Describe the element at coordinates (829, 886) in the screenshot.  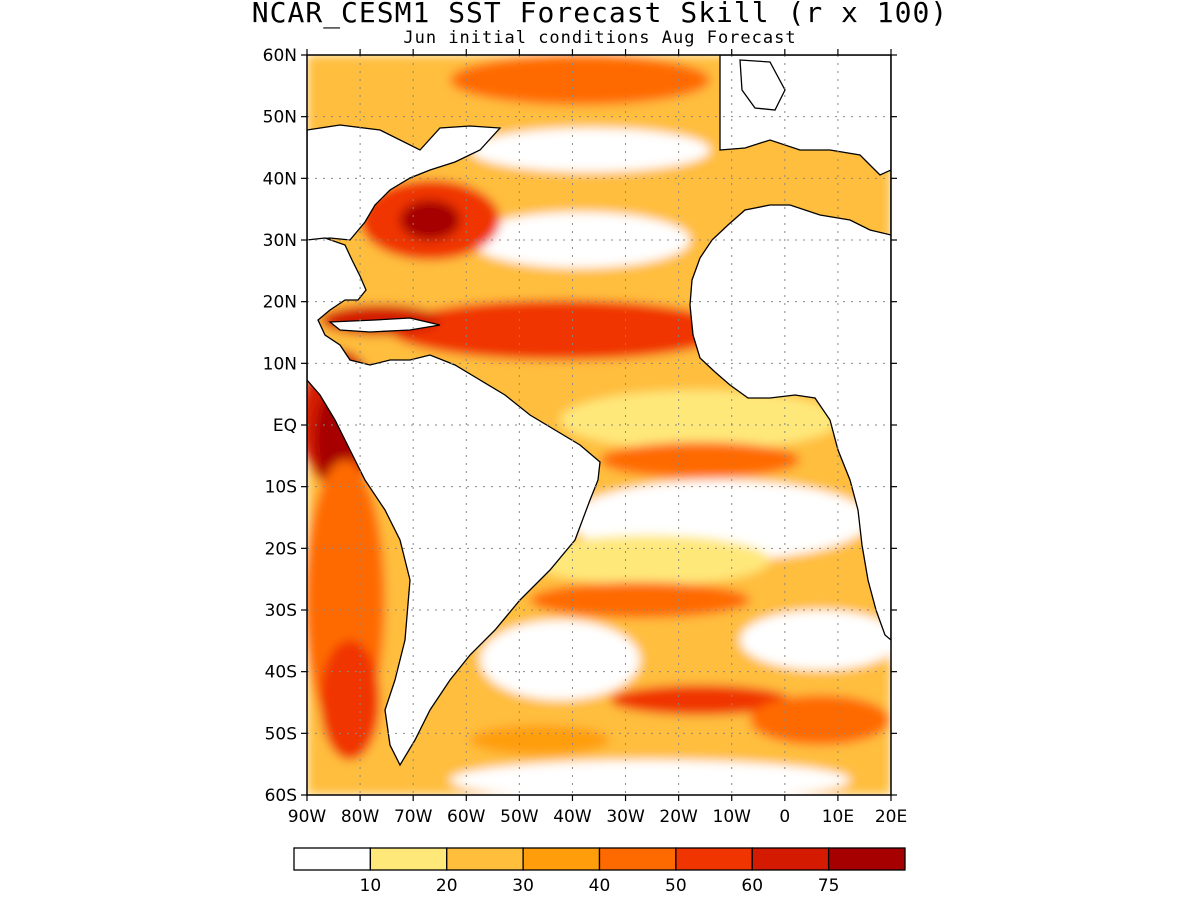
I see `colorbar-label: 75` at that location.